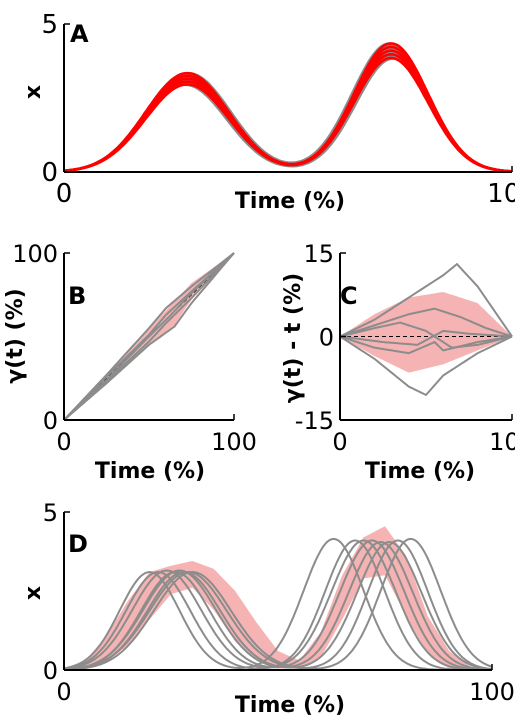 The height and width of the screenshot is (728, 515). Describe the element at coordinates (35, 254) in the screenshot. I see `y-tick-label: 100` at that location.